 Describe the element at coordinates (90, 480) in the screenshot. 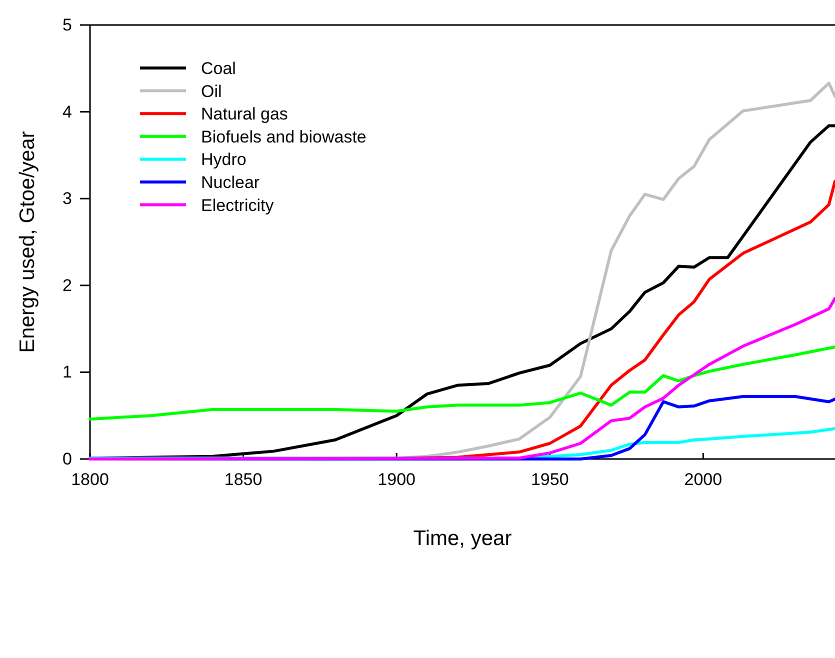

I see `x-tick-label: 1800` at that location.